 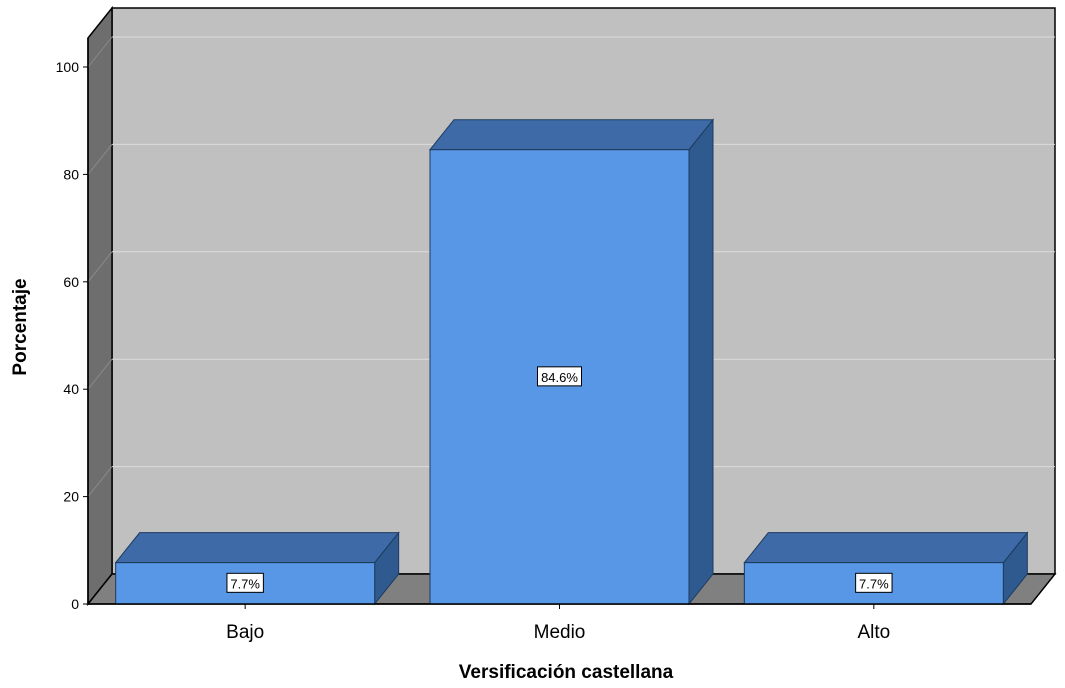 What do you see at coordinates (71, 389) in the screenshot?
I see `y-tick-label: 40` at bounding box center [71, 389].